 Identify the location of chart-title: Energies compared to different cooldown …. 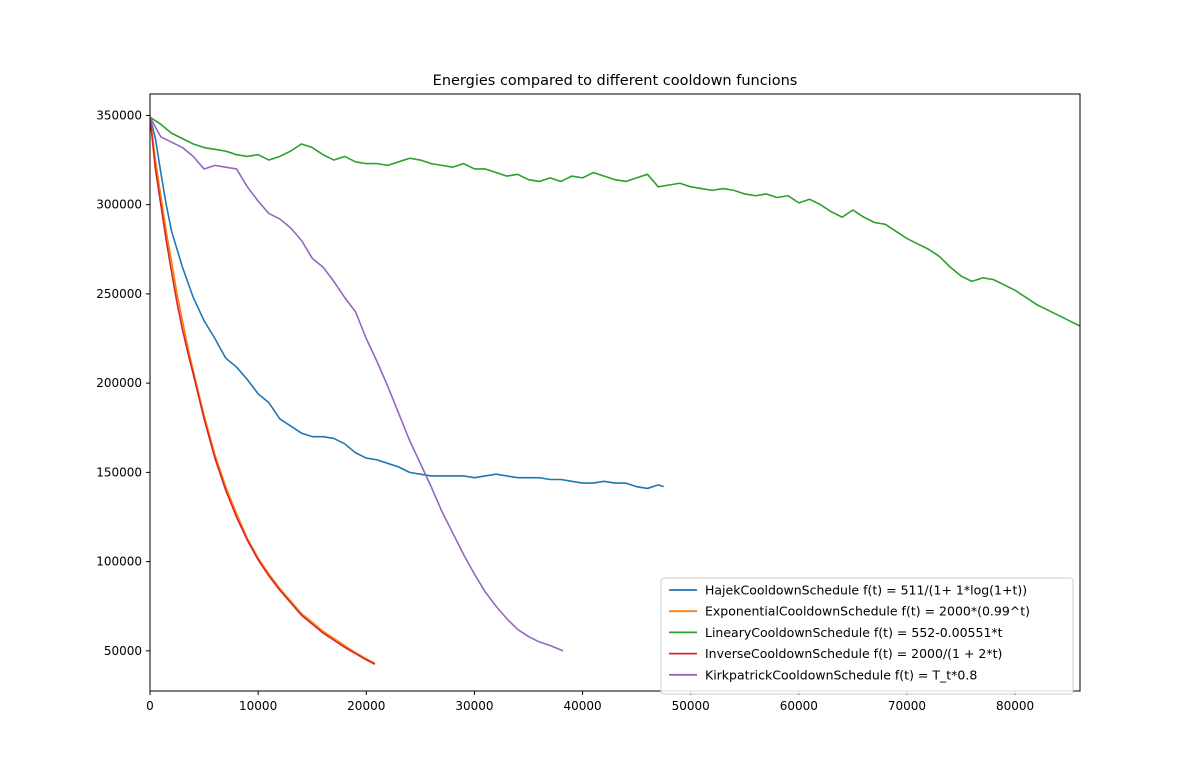
(615, 81).